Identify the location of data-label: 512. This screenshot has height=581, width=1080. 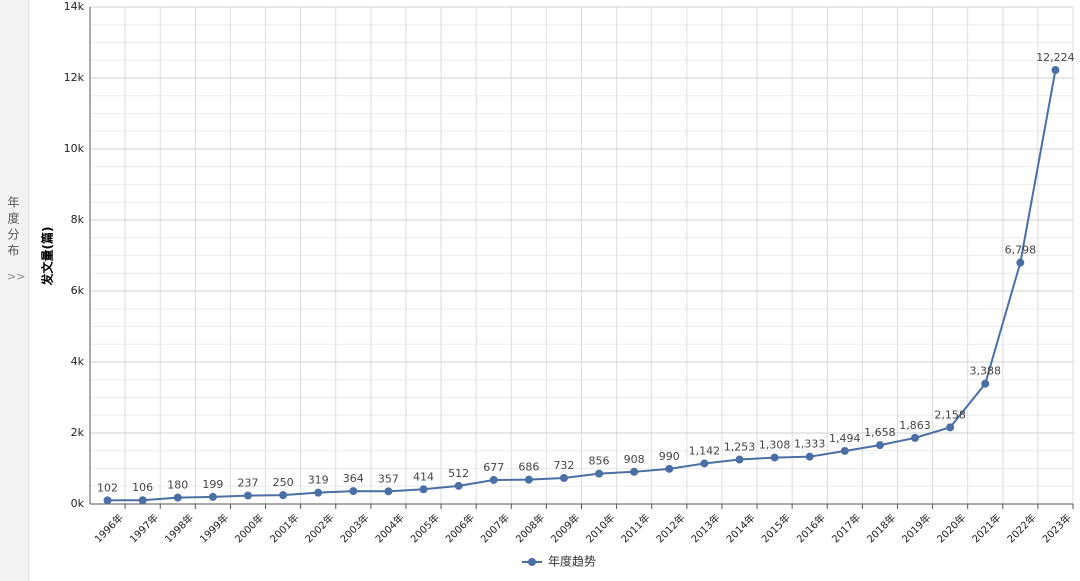
(458, 473).